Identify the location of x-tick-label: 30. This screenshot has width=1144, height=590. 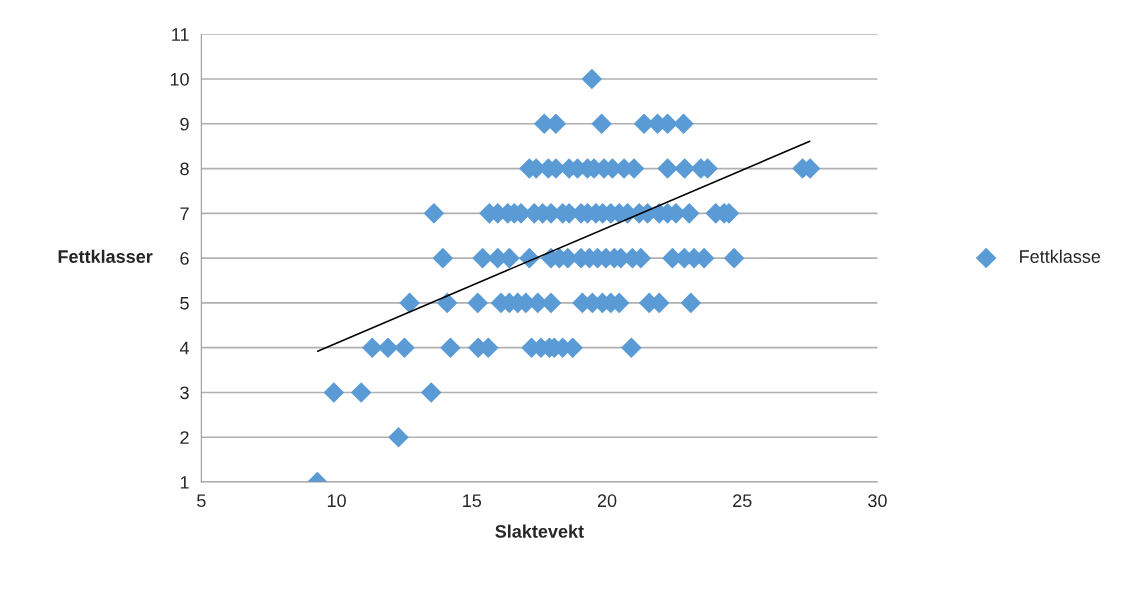
(877, 501).